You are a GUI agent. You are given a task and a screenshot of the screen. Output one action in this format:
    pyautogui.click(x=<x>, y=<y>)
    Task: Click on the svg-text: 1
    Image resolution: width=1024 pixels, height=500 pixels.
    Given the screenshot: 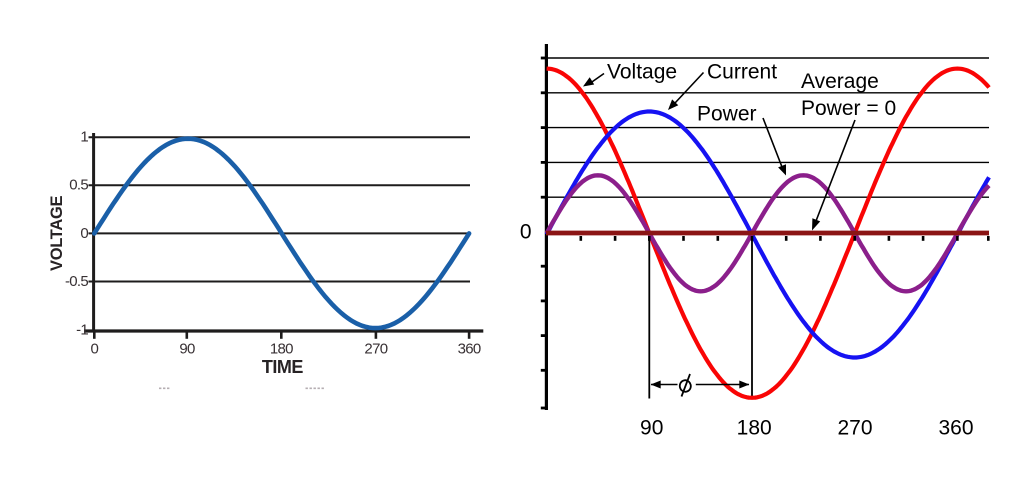 What is the action you would take?
    pyautogui.click(x=84, y=137)
    